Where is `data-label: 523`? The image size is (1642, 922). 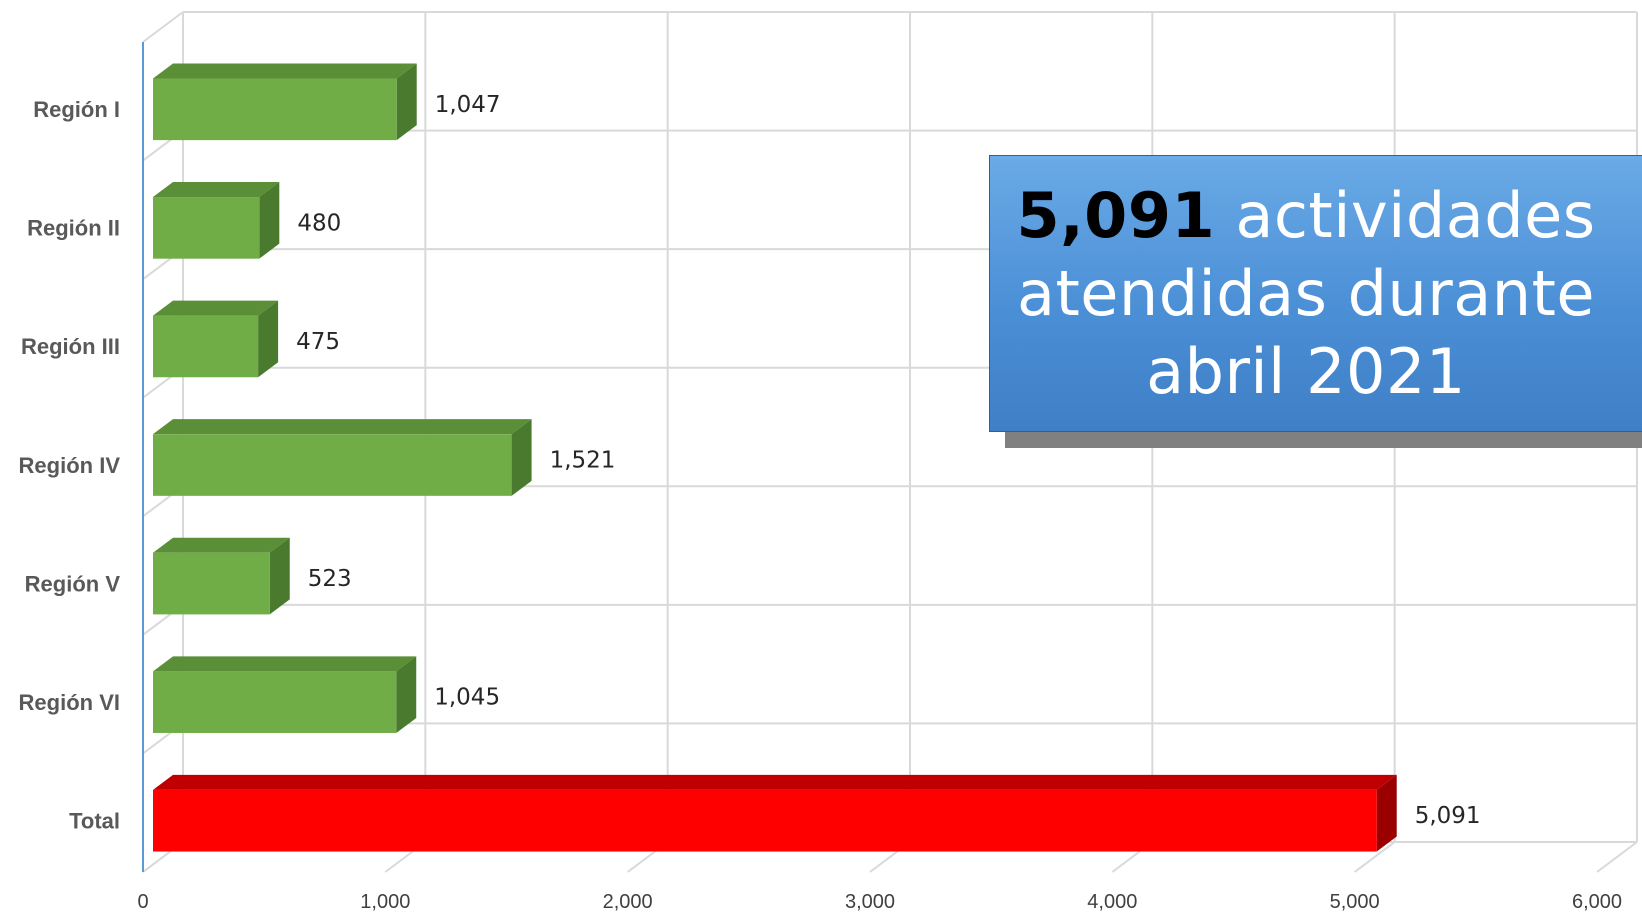 data-label: 523 is located at coordinates (330, 579).